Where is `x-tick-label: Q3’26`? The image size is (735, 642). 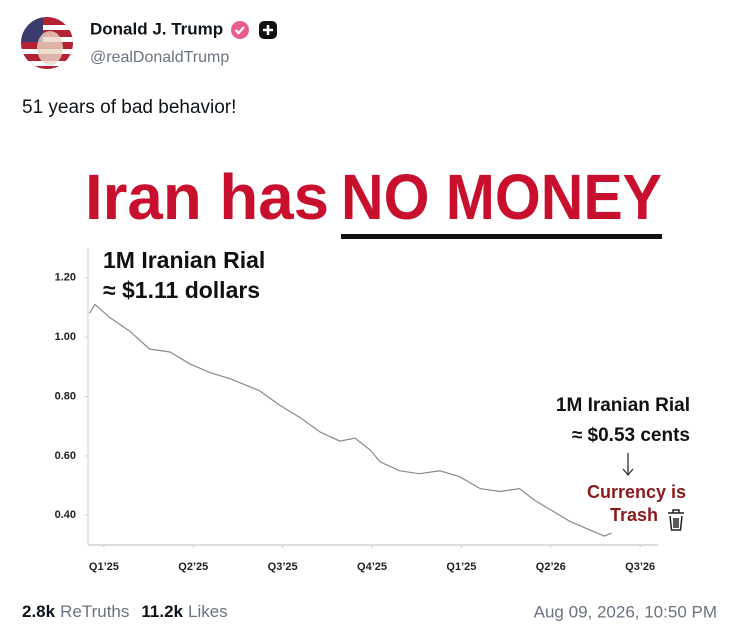 x-tick-label: Q3’26 is located at coordinates (640, 567).